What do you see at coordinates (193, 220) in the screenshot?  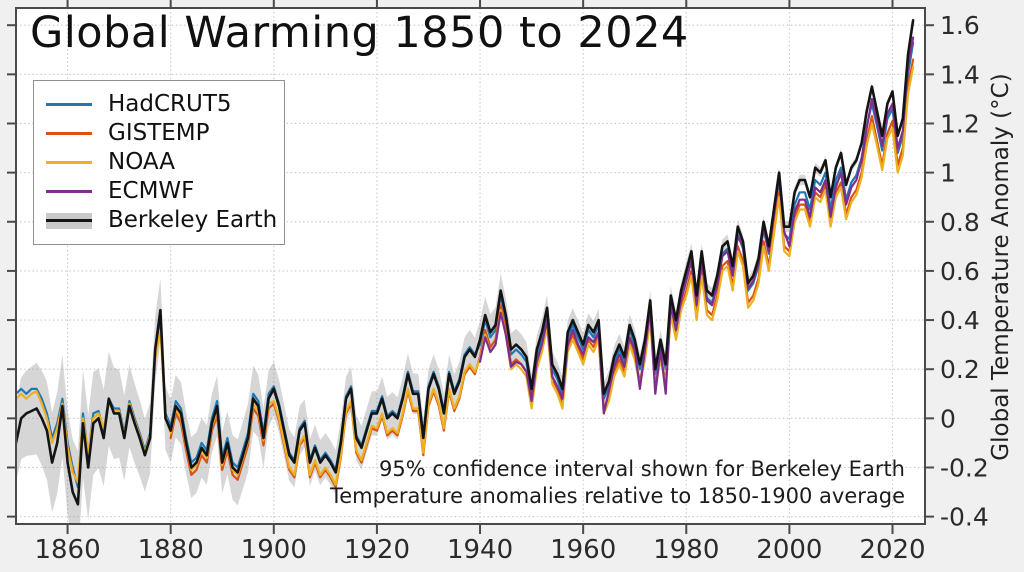 I see `legend-label-berkeley-earth: Berkeley Earth` at bounding box center [193, 220].